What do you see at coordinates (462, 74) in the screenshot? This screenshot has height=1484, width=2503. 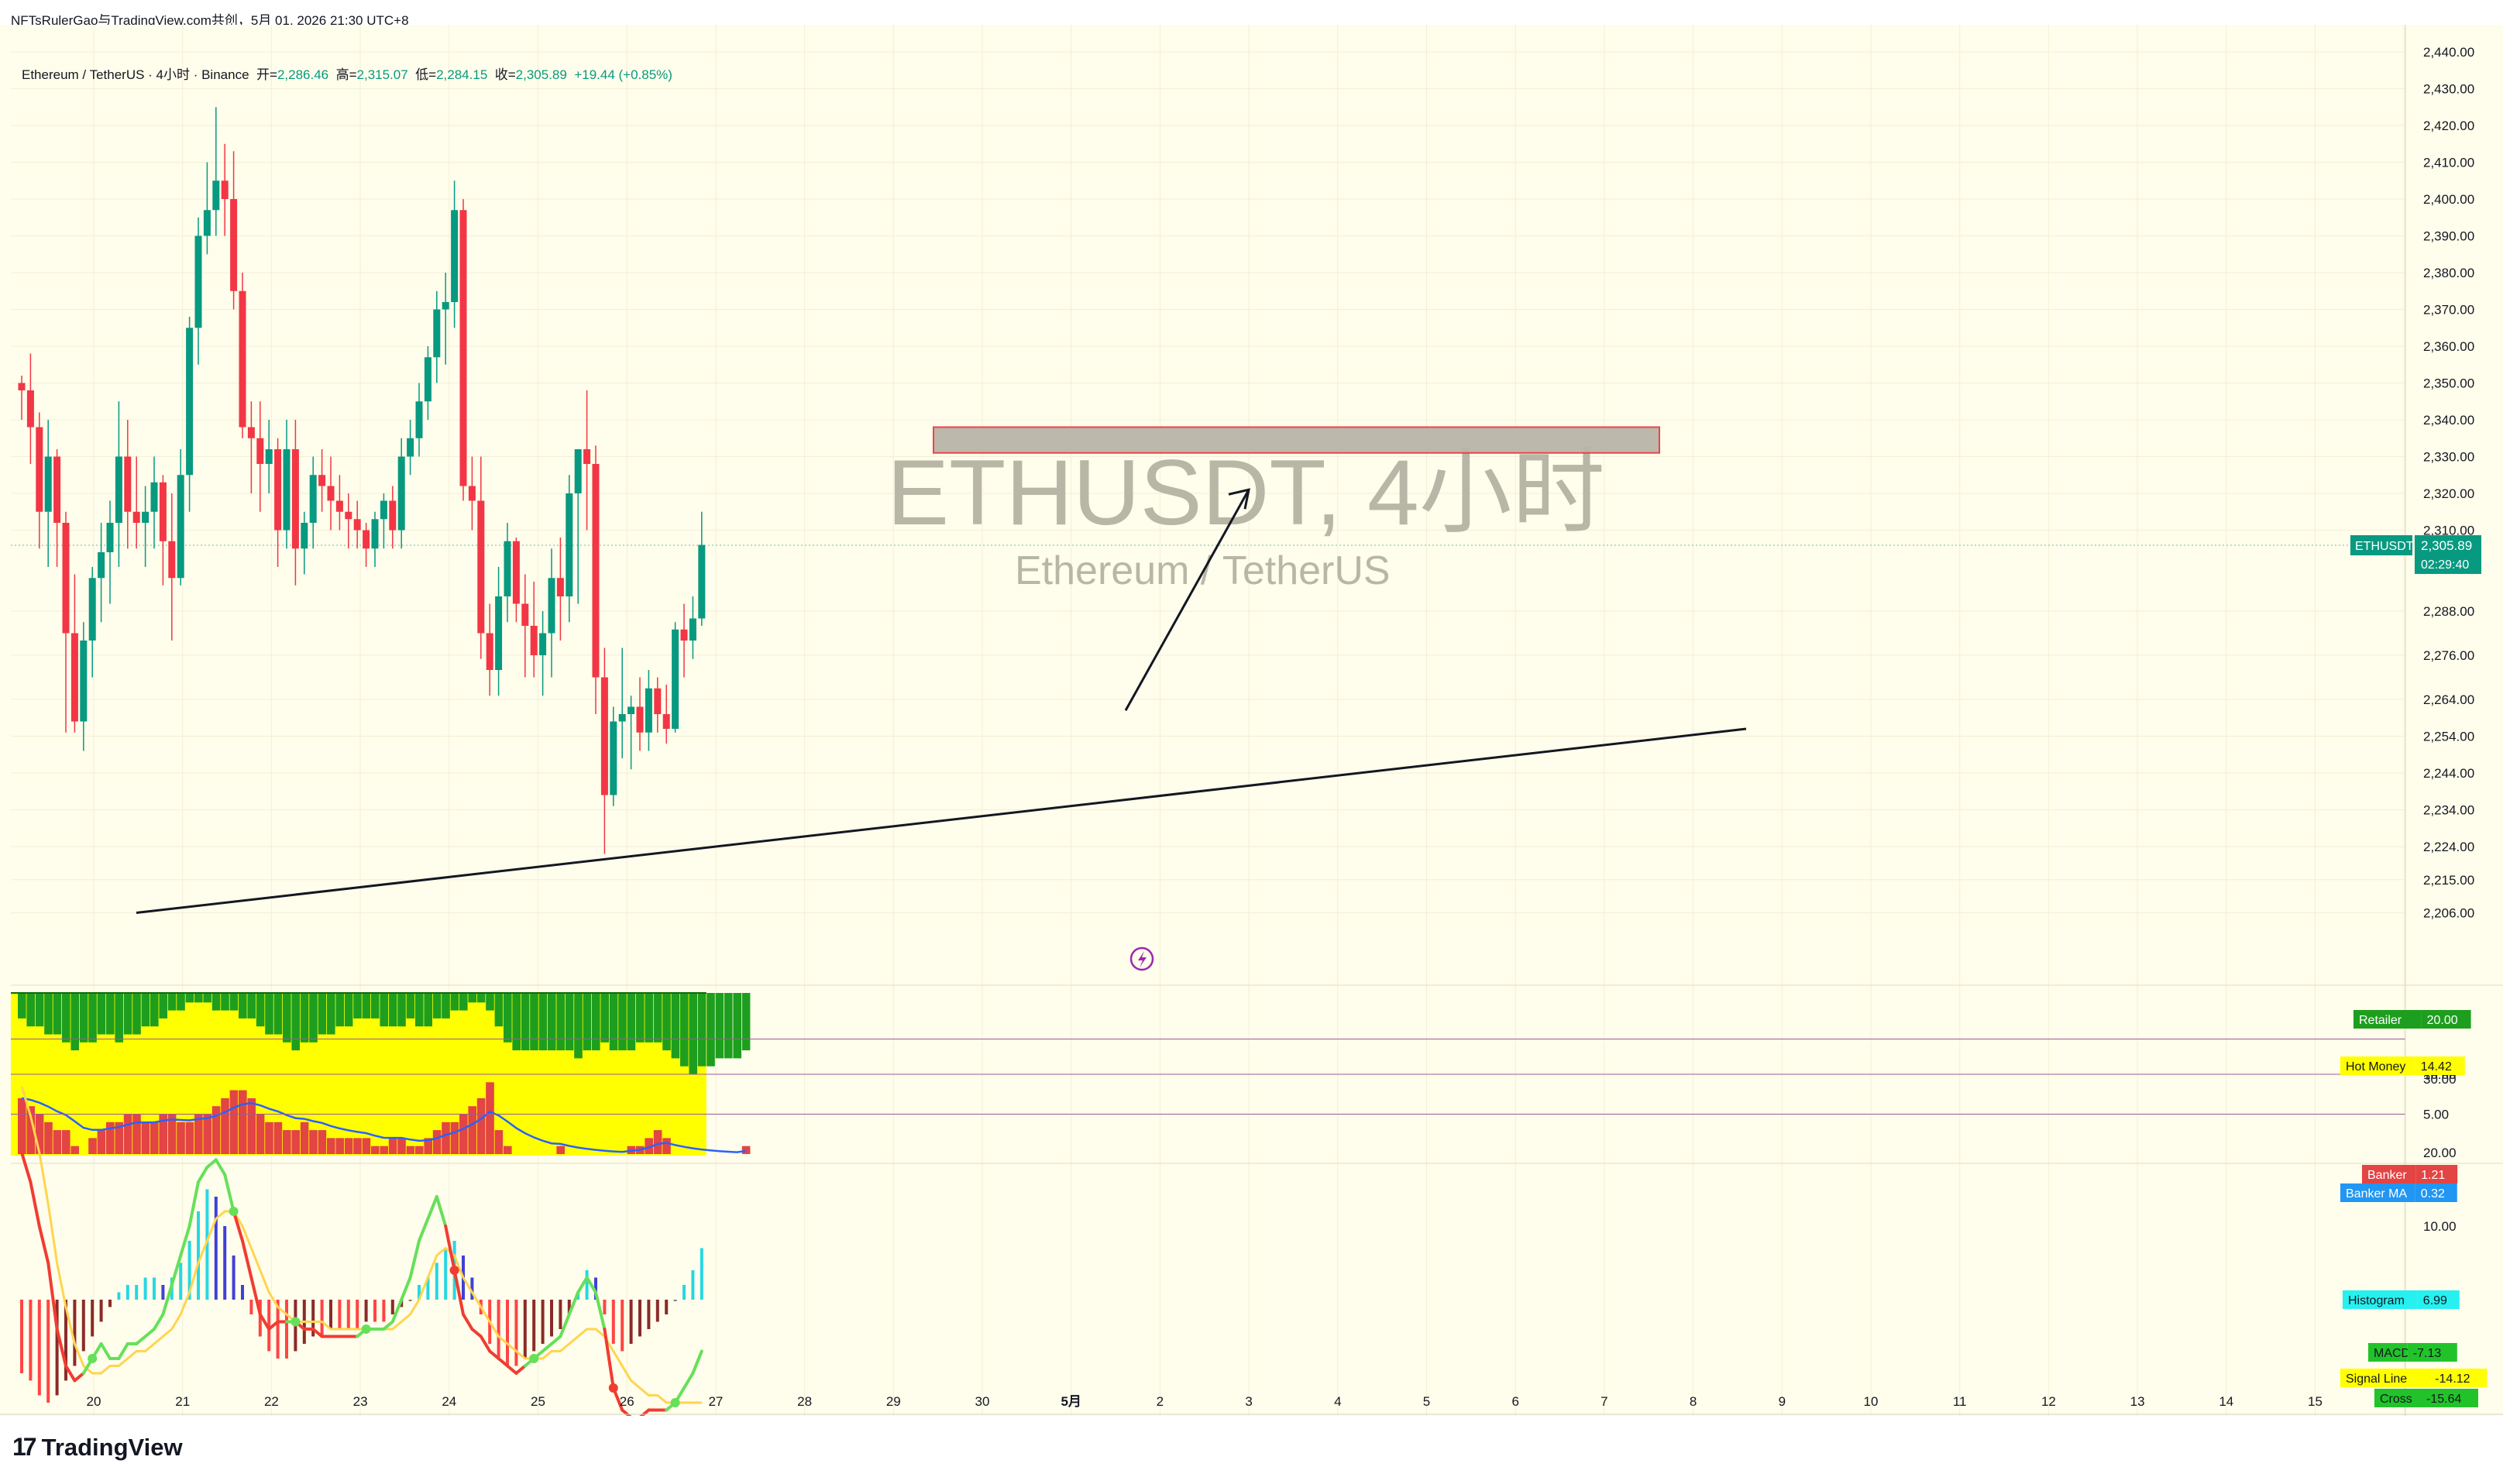 I see `low-value: 2,284.15` at bounding box center [462, 74].